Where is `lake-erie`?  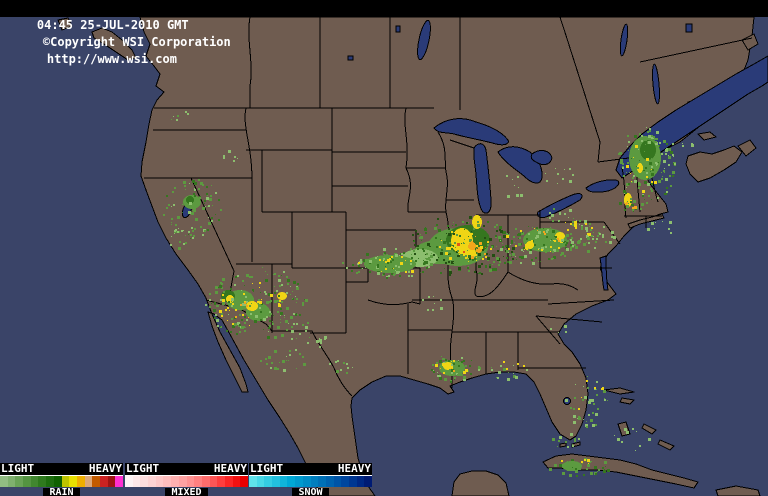 lake-erie is located at coordinates (560, 206).